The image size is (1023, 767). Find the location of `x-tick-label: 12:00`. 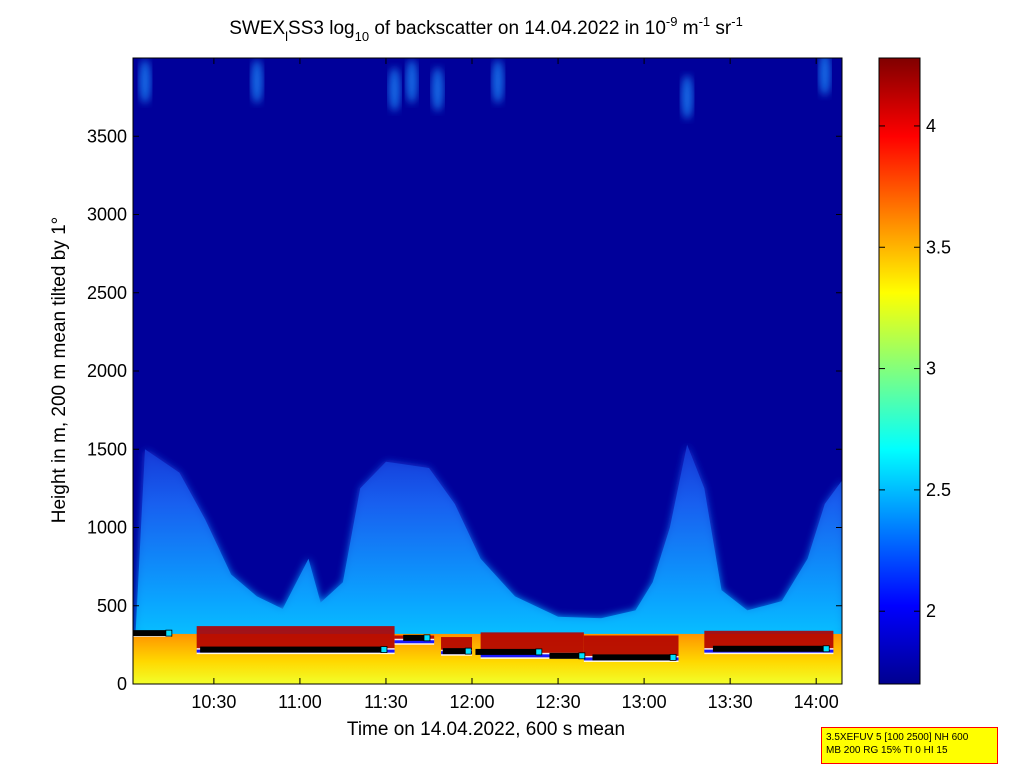

x-tick-label: 12:00 is located at coordinates (471, 702).